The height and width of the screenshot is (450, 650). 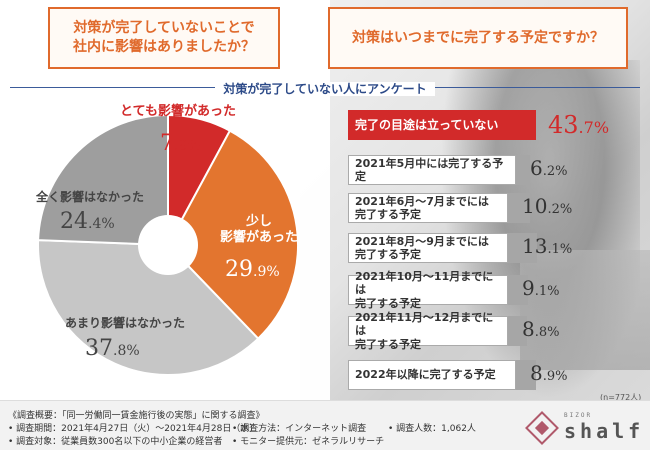 I want to click on bar-value-label: 6.2%, so click(x=549, y=168).